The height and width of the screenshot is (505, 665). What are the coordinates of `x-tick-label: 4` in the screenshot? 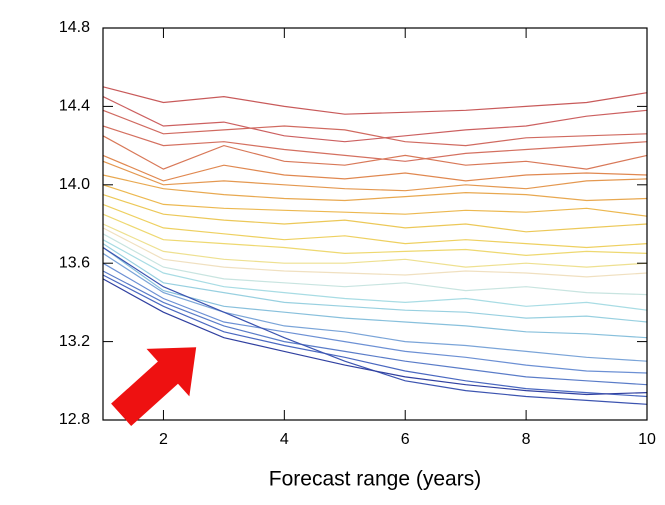 It's located at (284, 439).